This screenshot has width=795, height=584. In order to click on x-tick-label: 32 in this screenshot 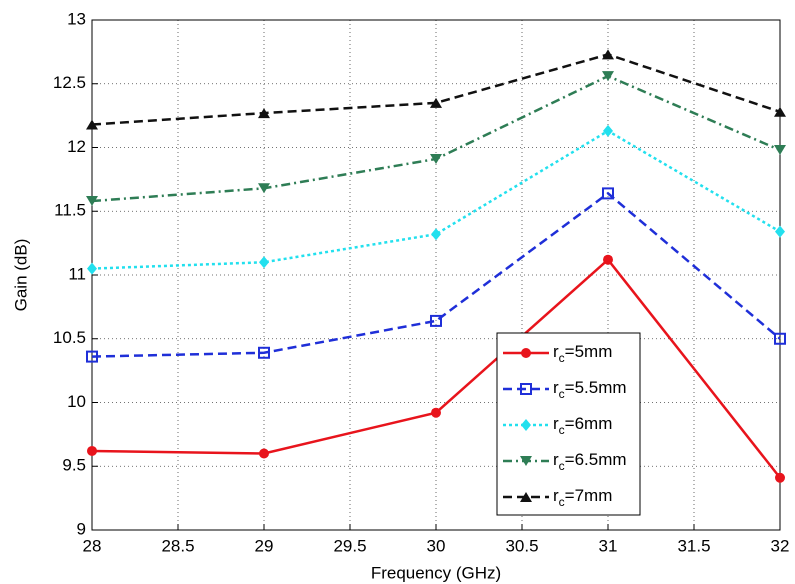, I will do `click(780, 545)`.